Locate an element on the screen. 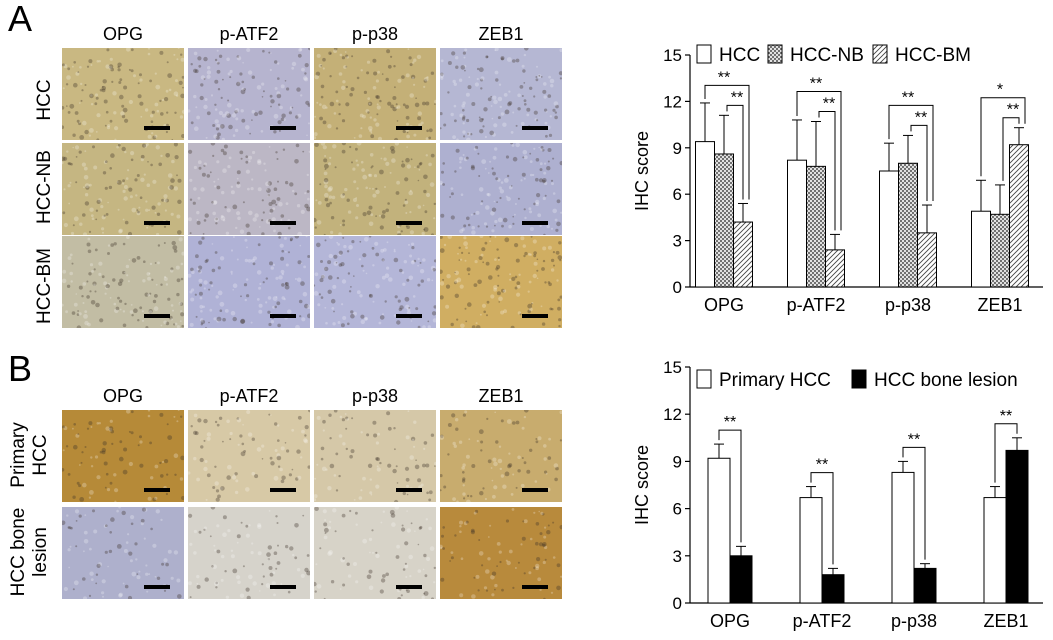 The width and height of the screenshot is (1053, 640). panel-b-column-label: OPG is located at coordinates (122, 396).